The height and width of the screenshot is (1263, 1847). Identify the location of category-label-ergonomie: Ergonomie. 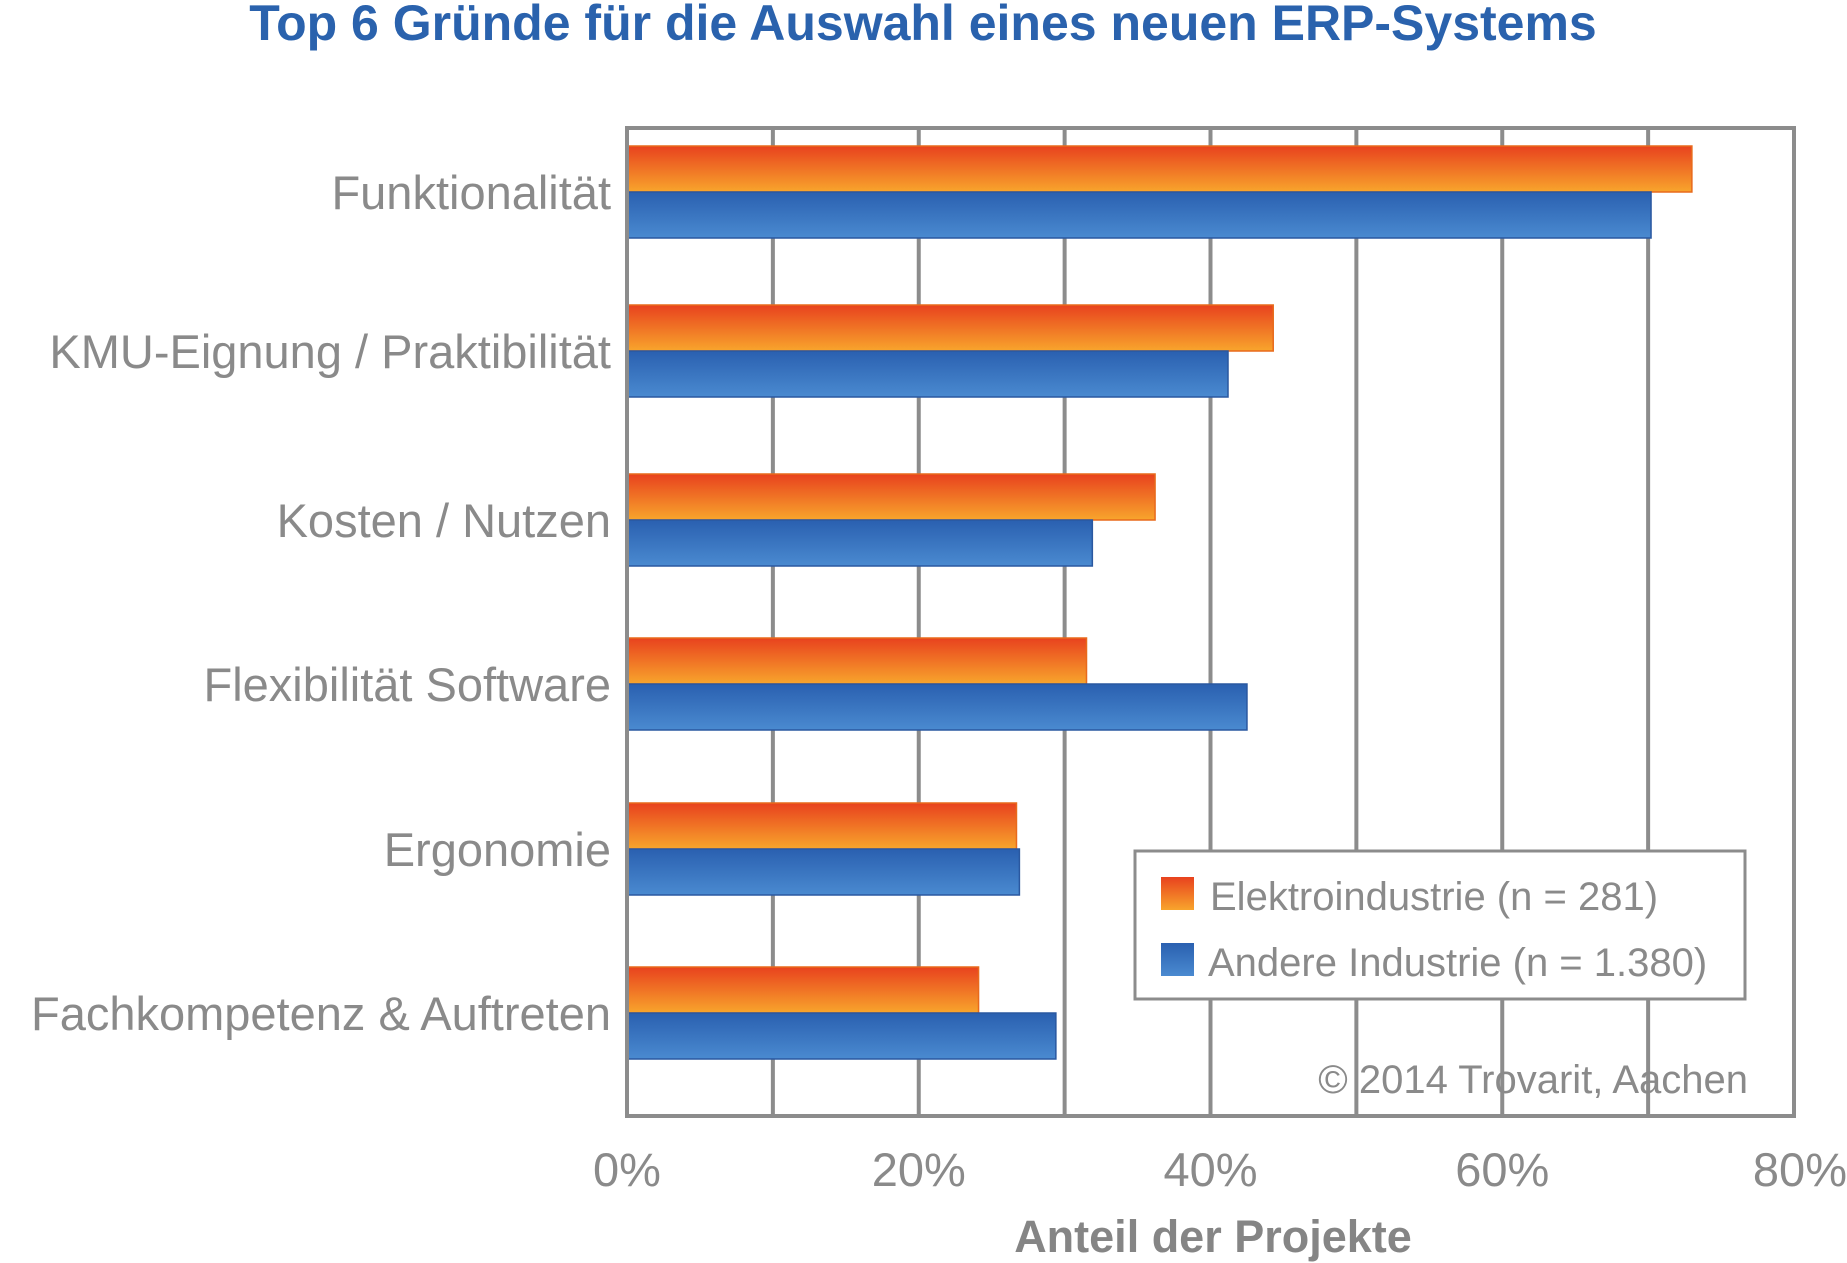
(497, 849).